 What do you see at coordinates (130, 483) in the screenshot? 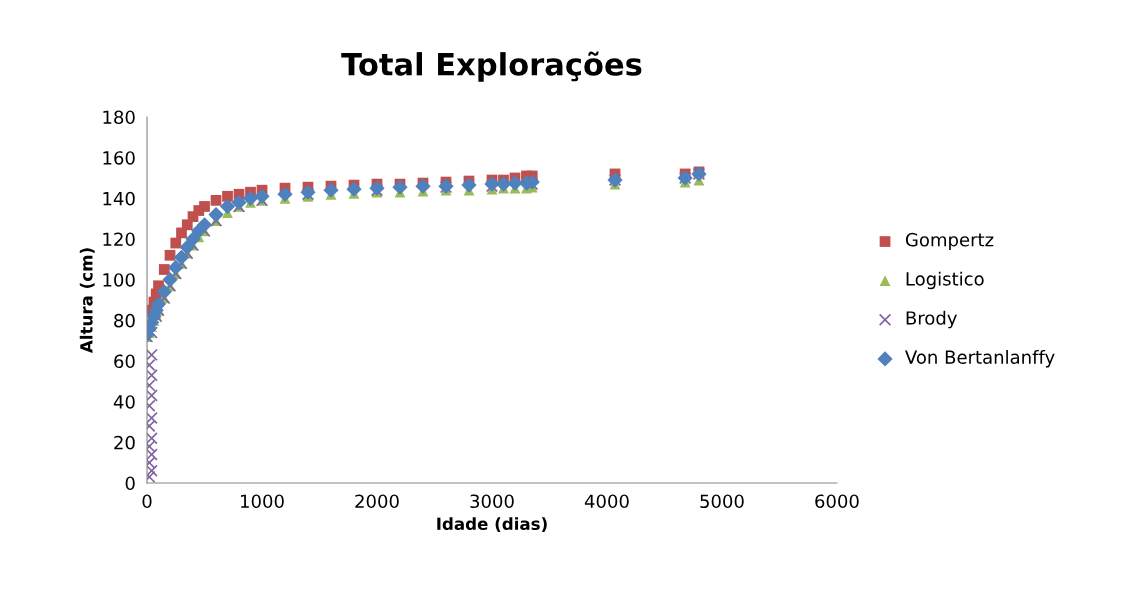
I see `y-tick-label: 0` at bounding box center [130, 483].